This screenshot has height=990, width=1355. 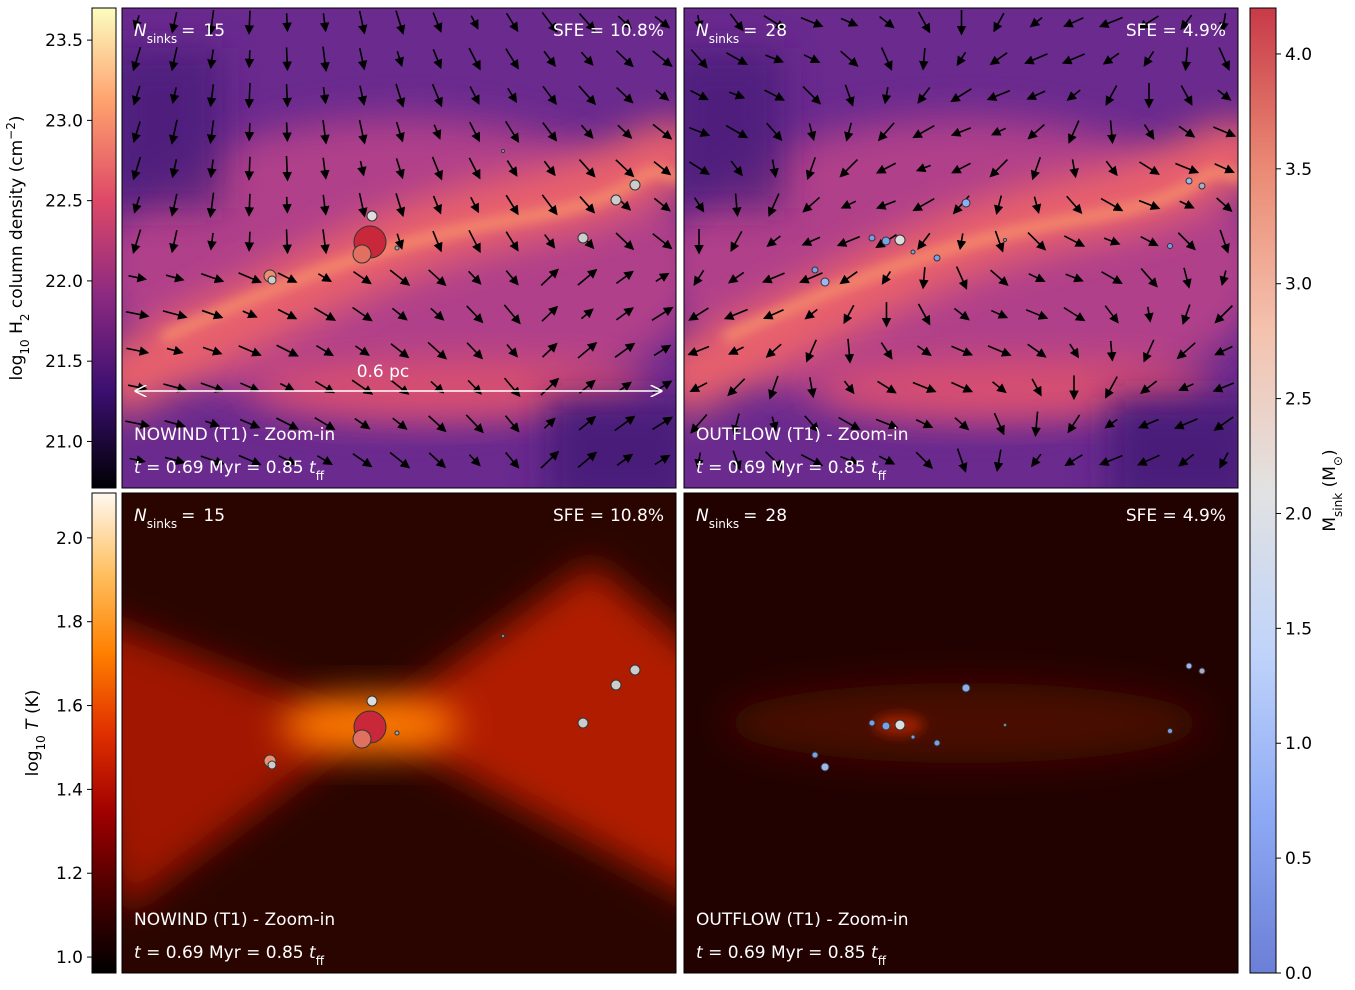 I want to click on colorbar-tick-label: 21.0, so click(x=64, y=442).